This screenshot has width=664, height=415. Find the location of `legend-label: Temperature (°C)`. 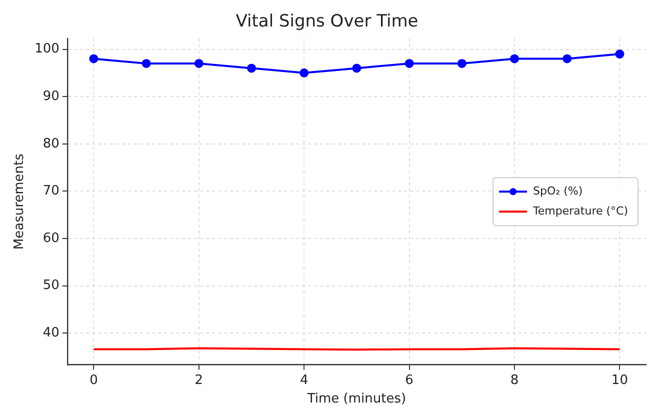

legend-label: Temperature (°C) is located at coordinates (580, 211).